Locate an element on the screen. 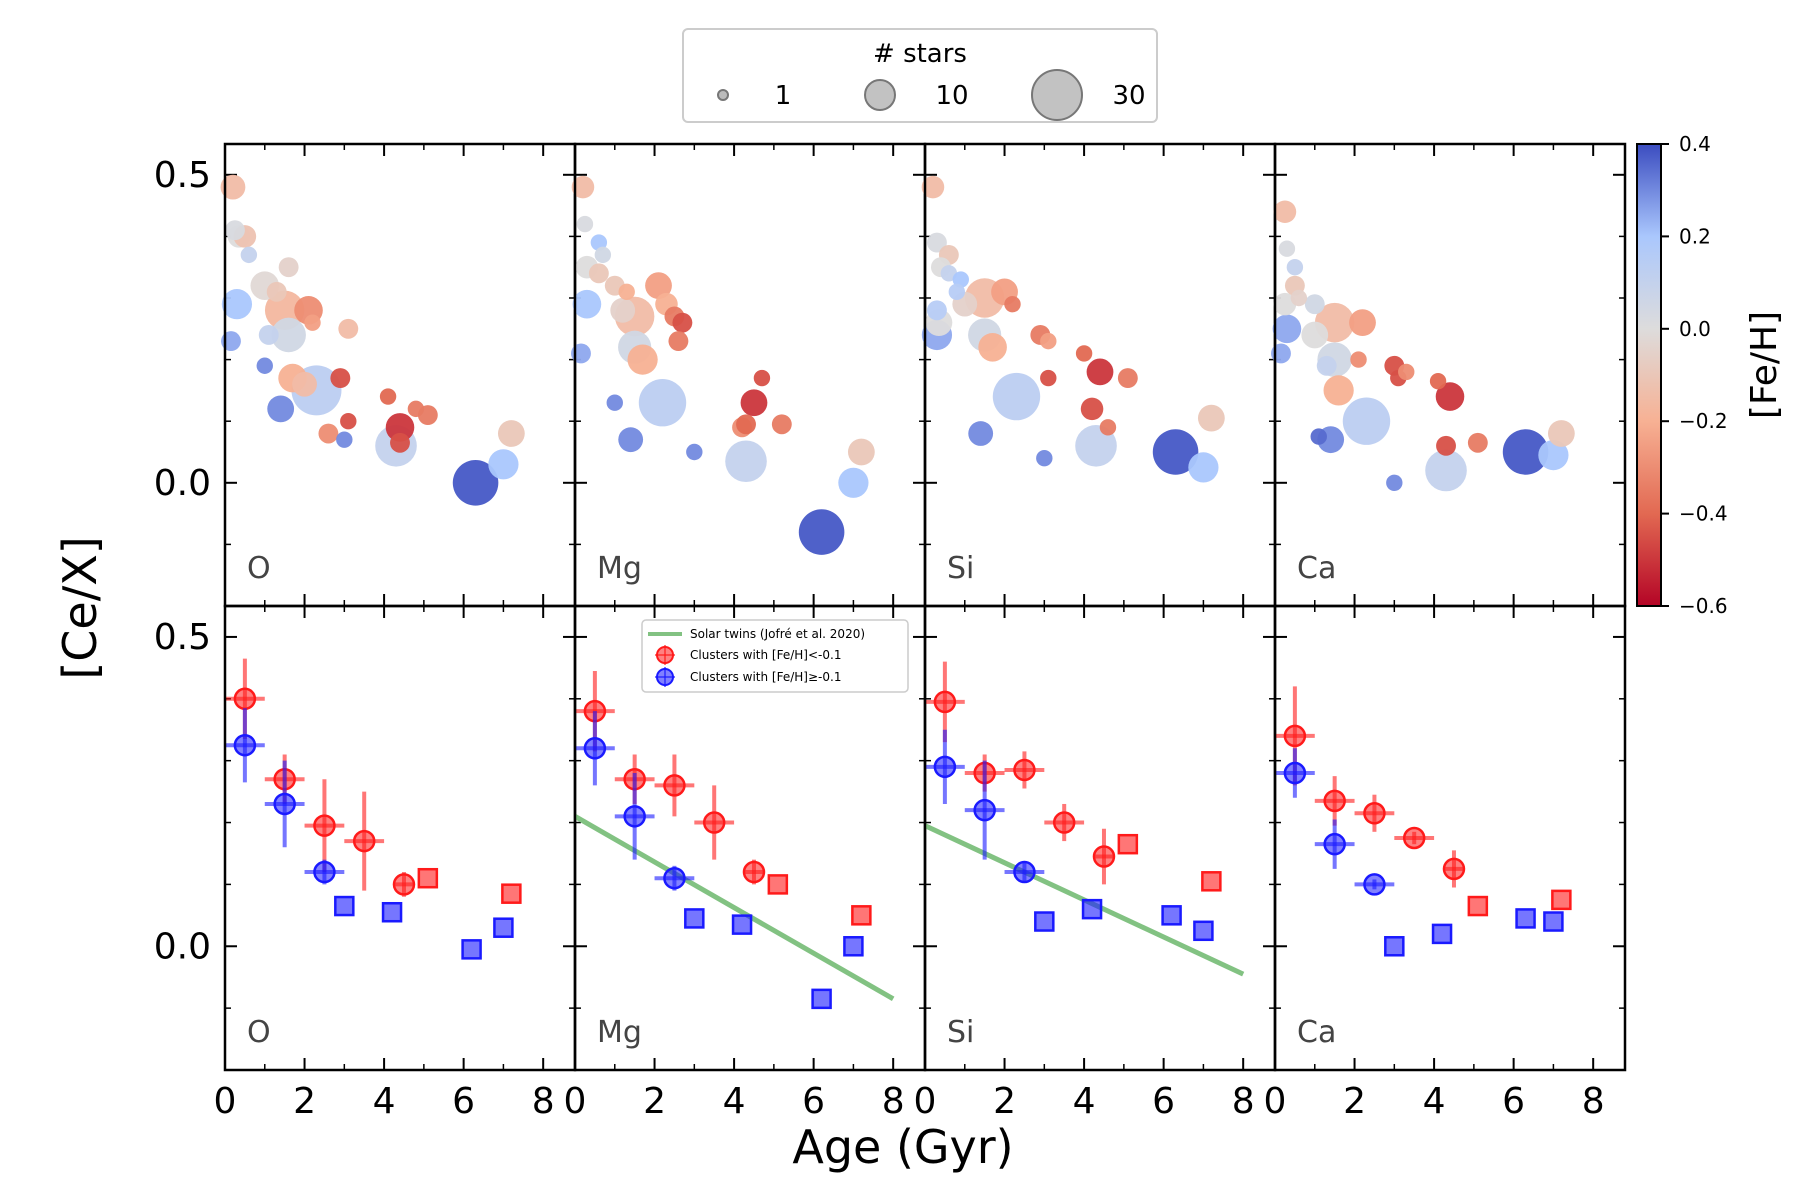 This screenshot has width=1800, height=1200. x-tick-label: 6 is located at coordinates (1513, 1101).